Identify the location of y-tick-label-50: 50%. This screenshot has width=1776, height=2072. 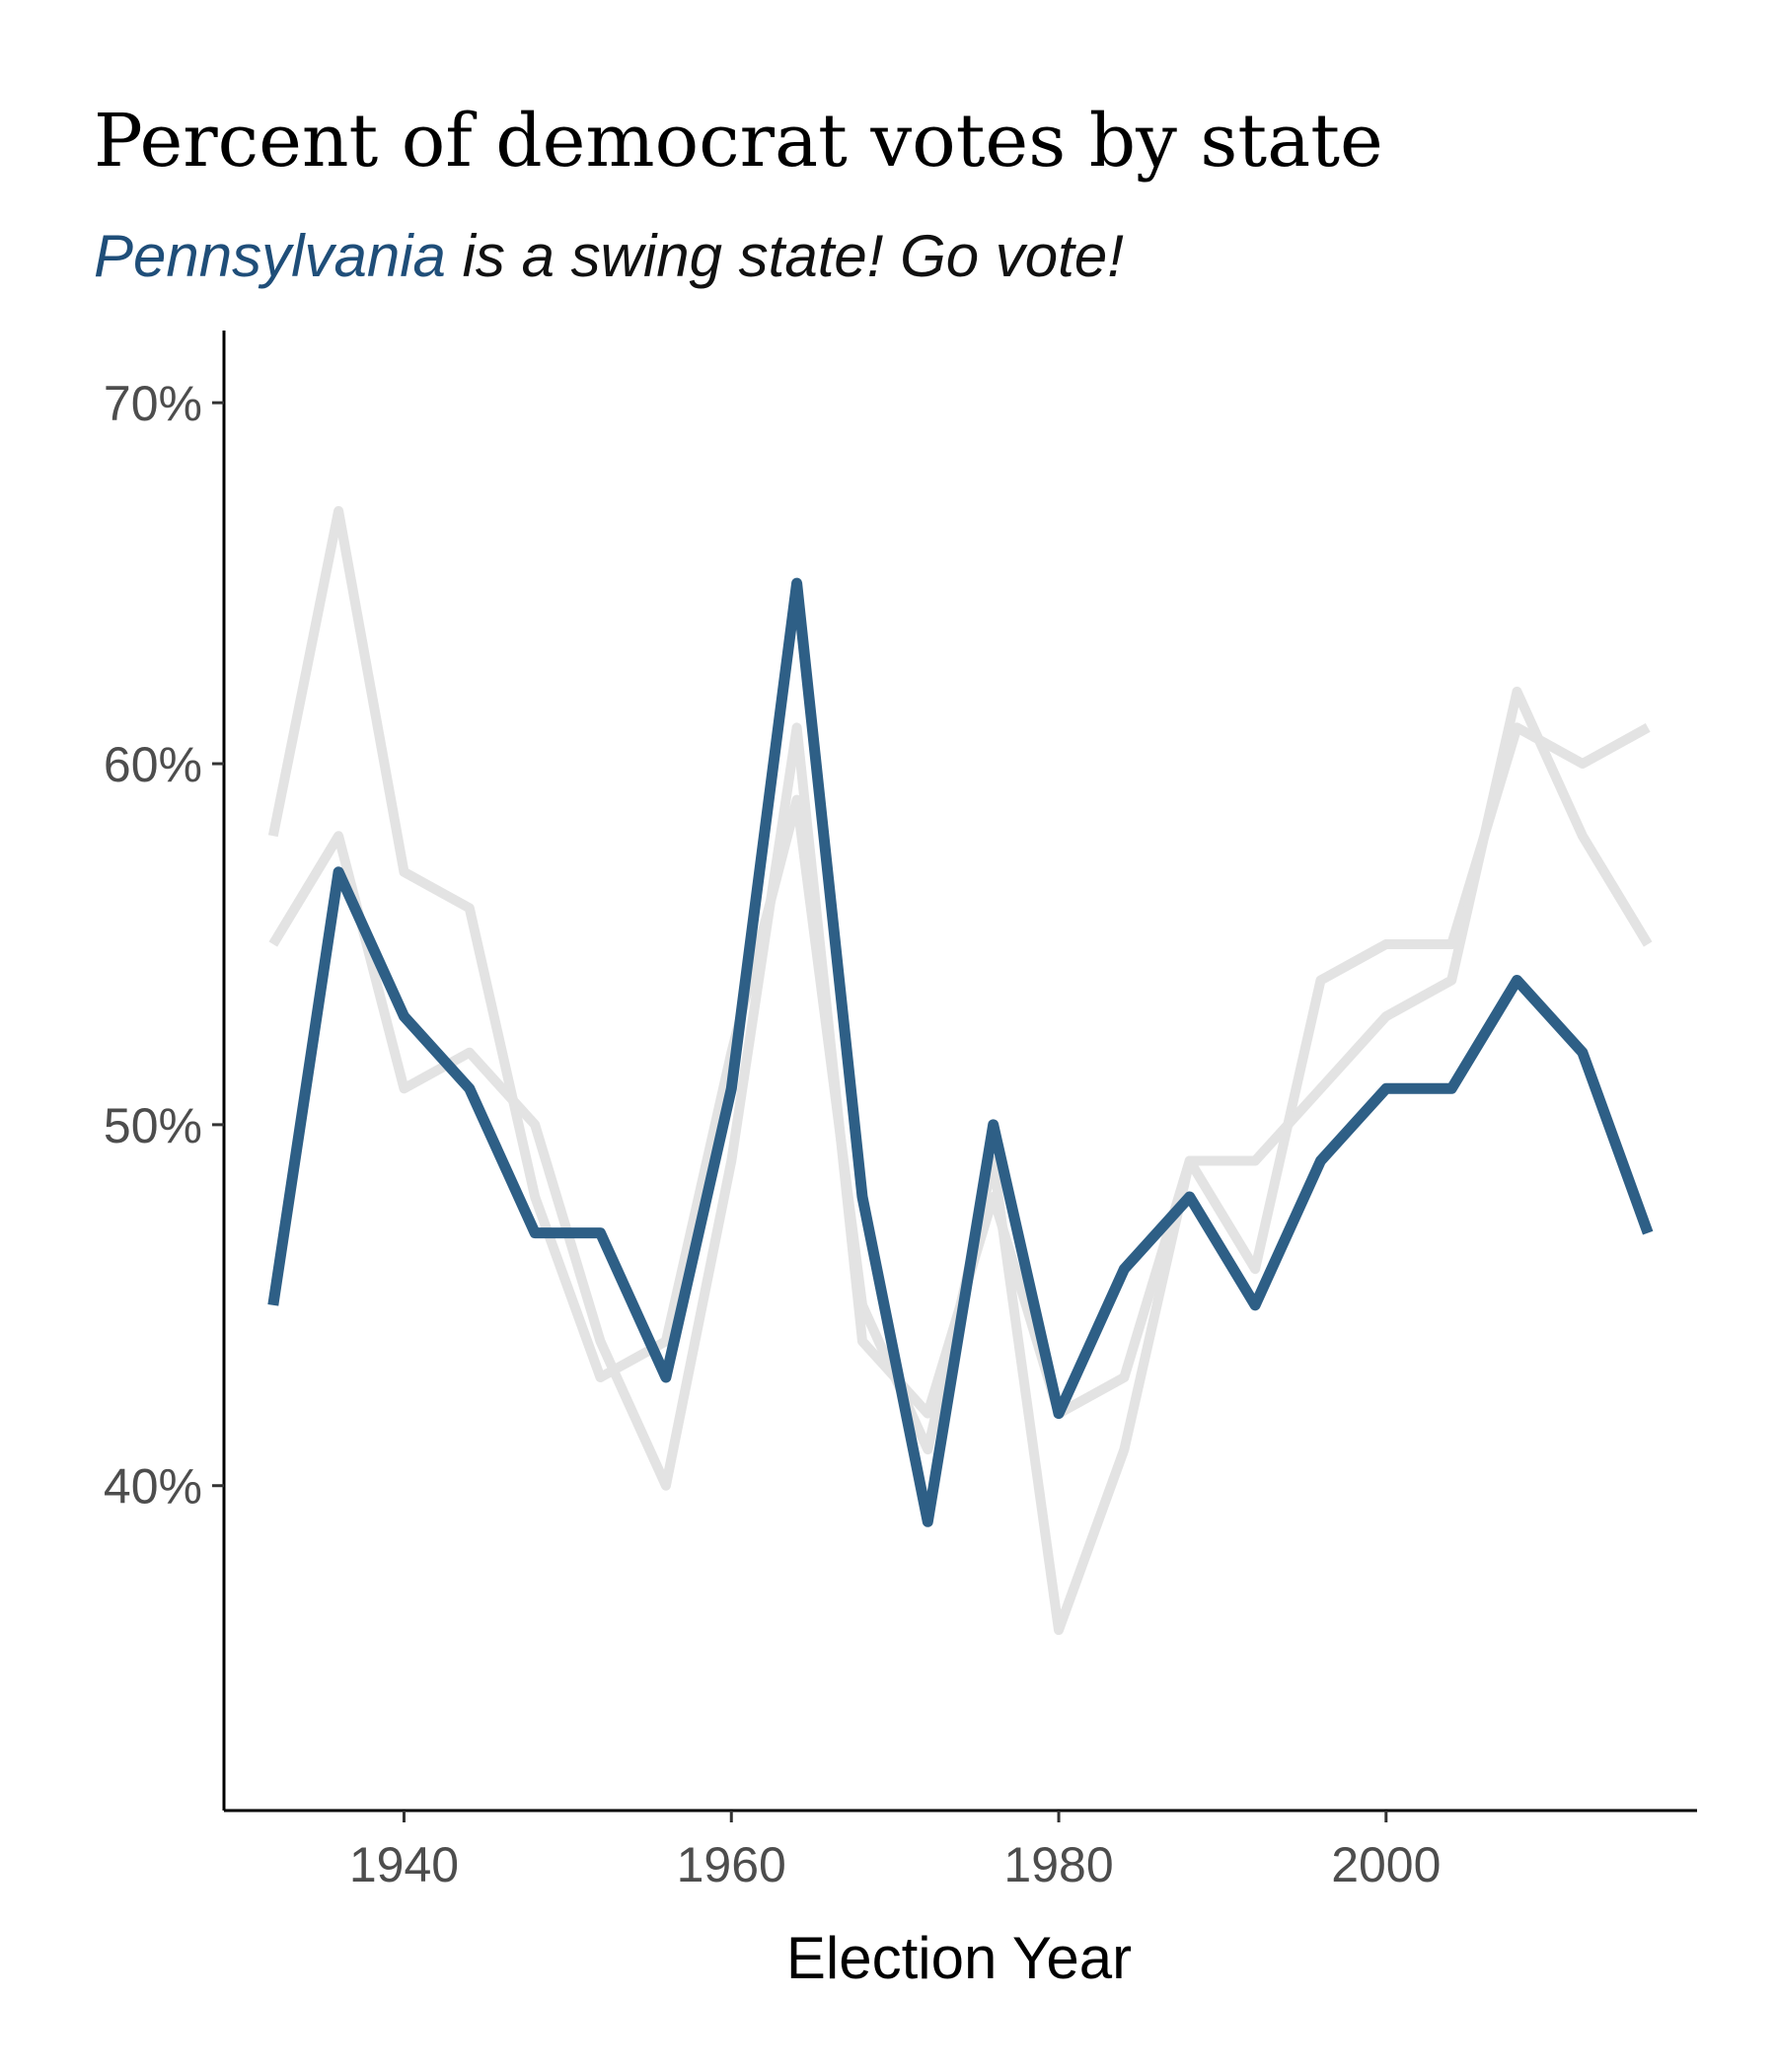
(153, 1126).